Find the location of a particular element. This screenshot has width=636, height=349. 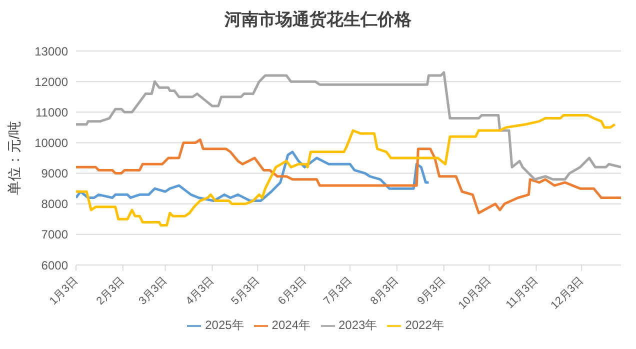

y-tick-label: 7000 is located at coordinates (54, 235).